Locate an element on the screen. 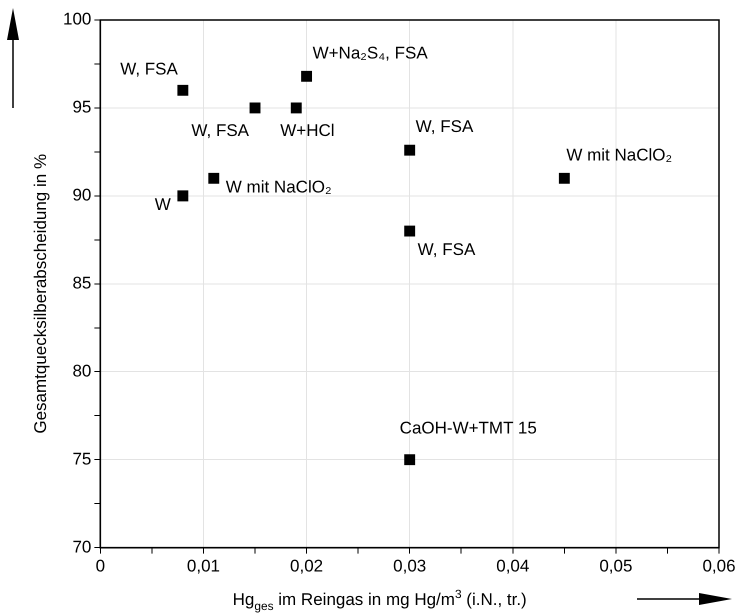 This screenshot has height=614, width=741. annotation: W is located at coordinates (162, 204).